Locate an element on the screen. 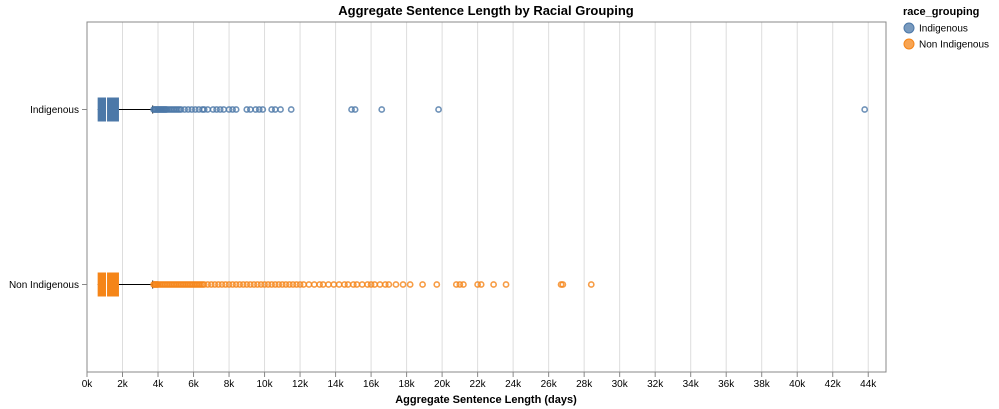 Image resolution: width=999 pixels, height=409 pixels. legend-label: Indigenous is located at coordinates (943, 29).